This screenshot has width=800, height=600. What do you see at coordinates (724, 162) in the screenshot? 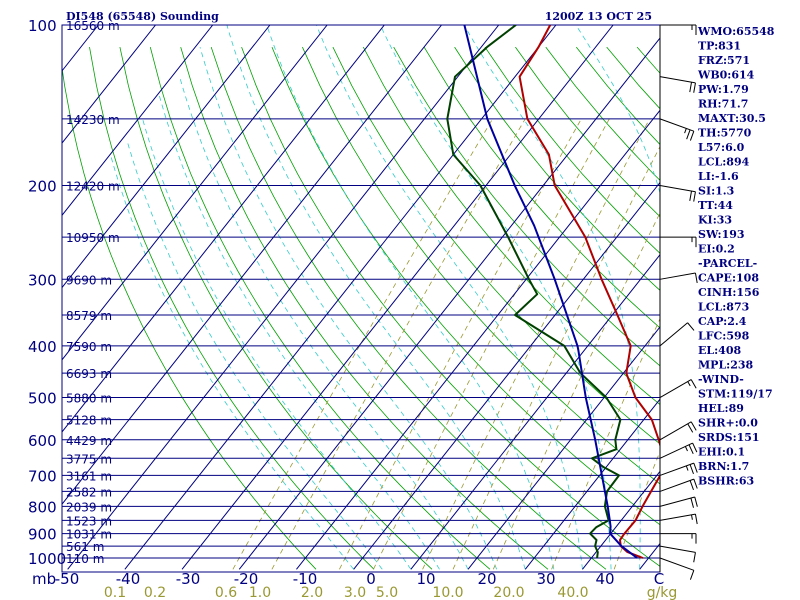
I see `index-value: LCL:894` at bounding box center [724, 162].